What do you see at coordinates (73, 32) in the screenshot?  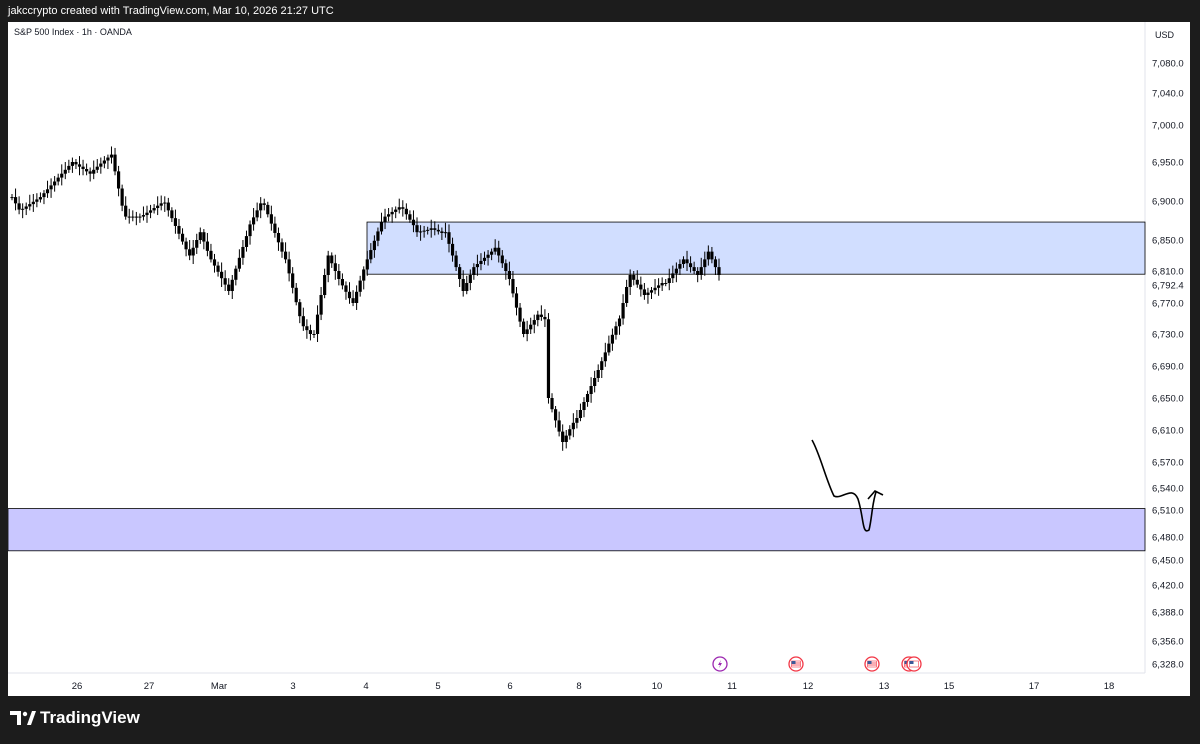 I see `symbol-legend: S&P 500 Index · 1h · OANDA` at bounding box center [73, 32].